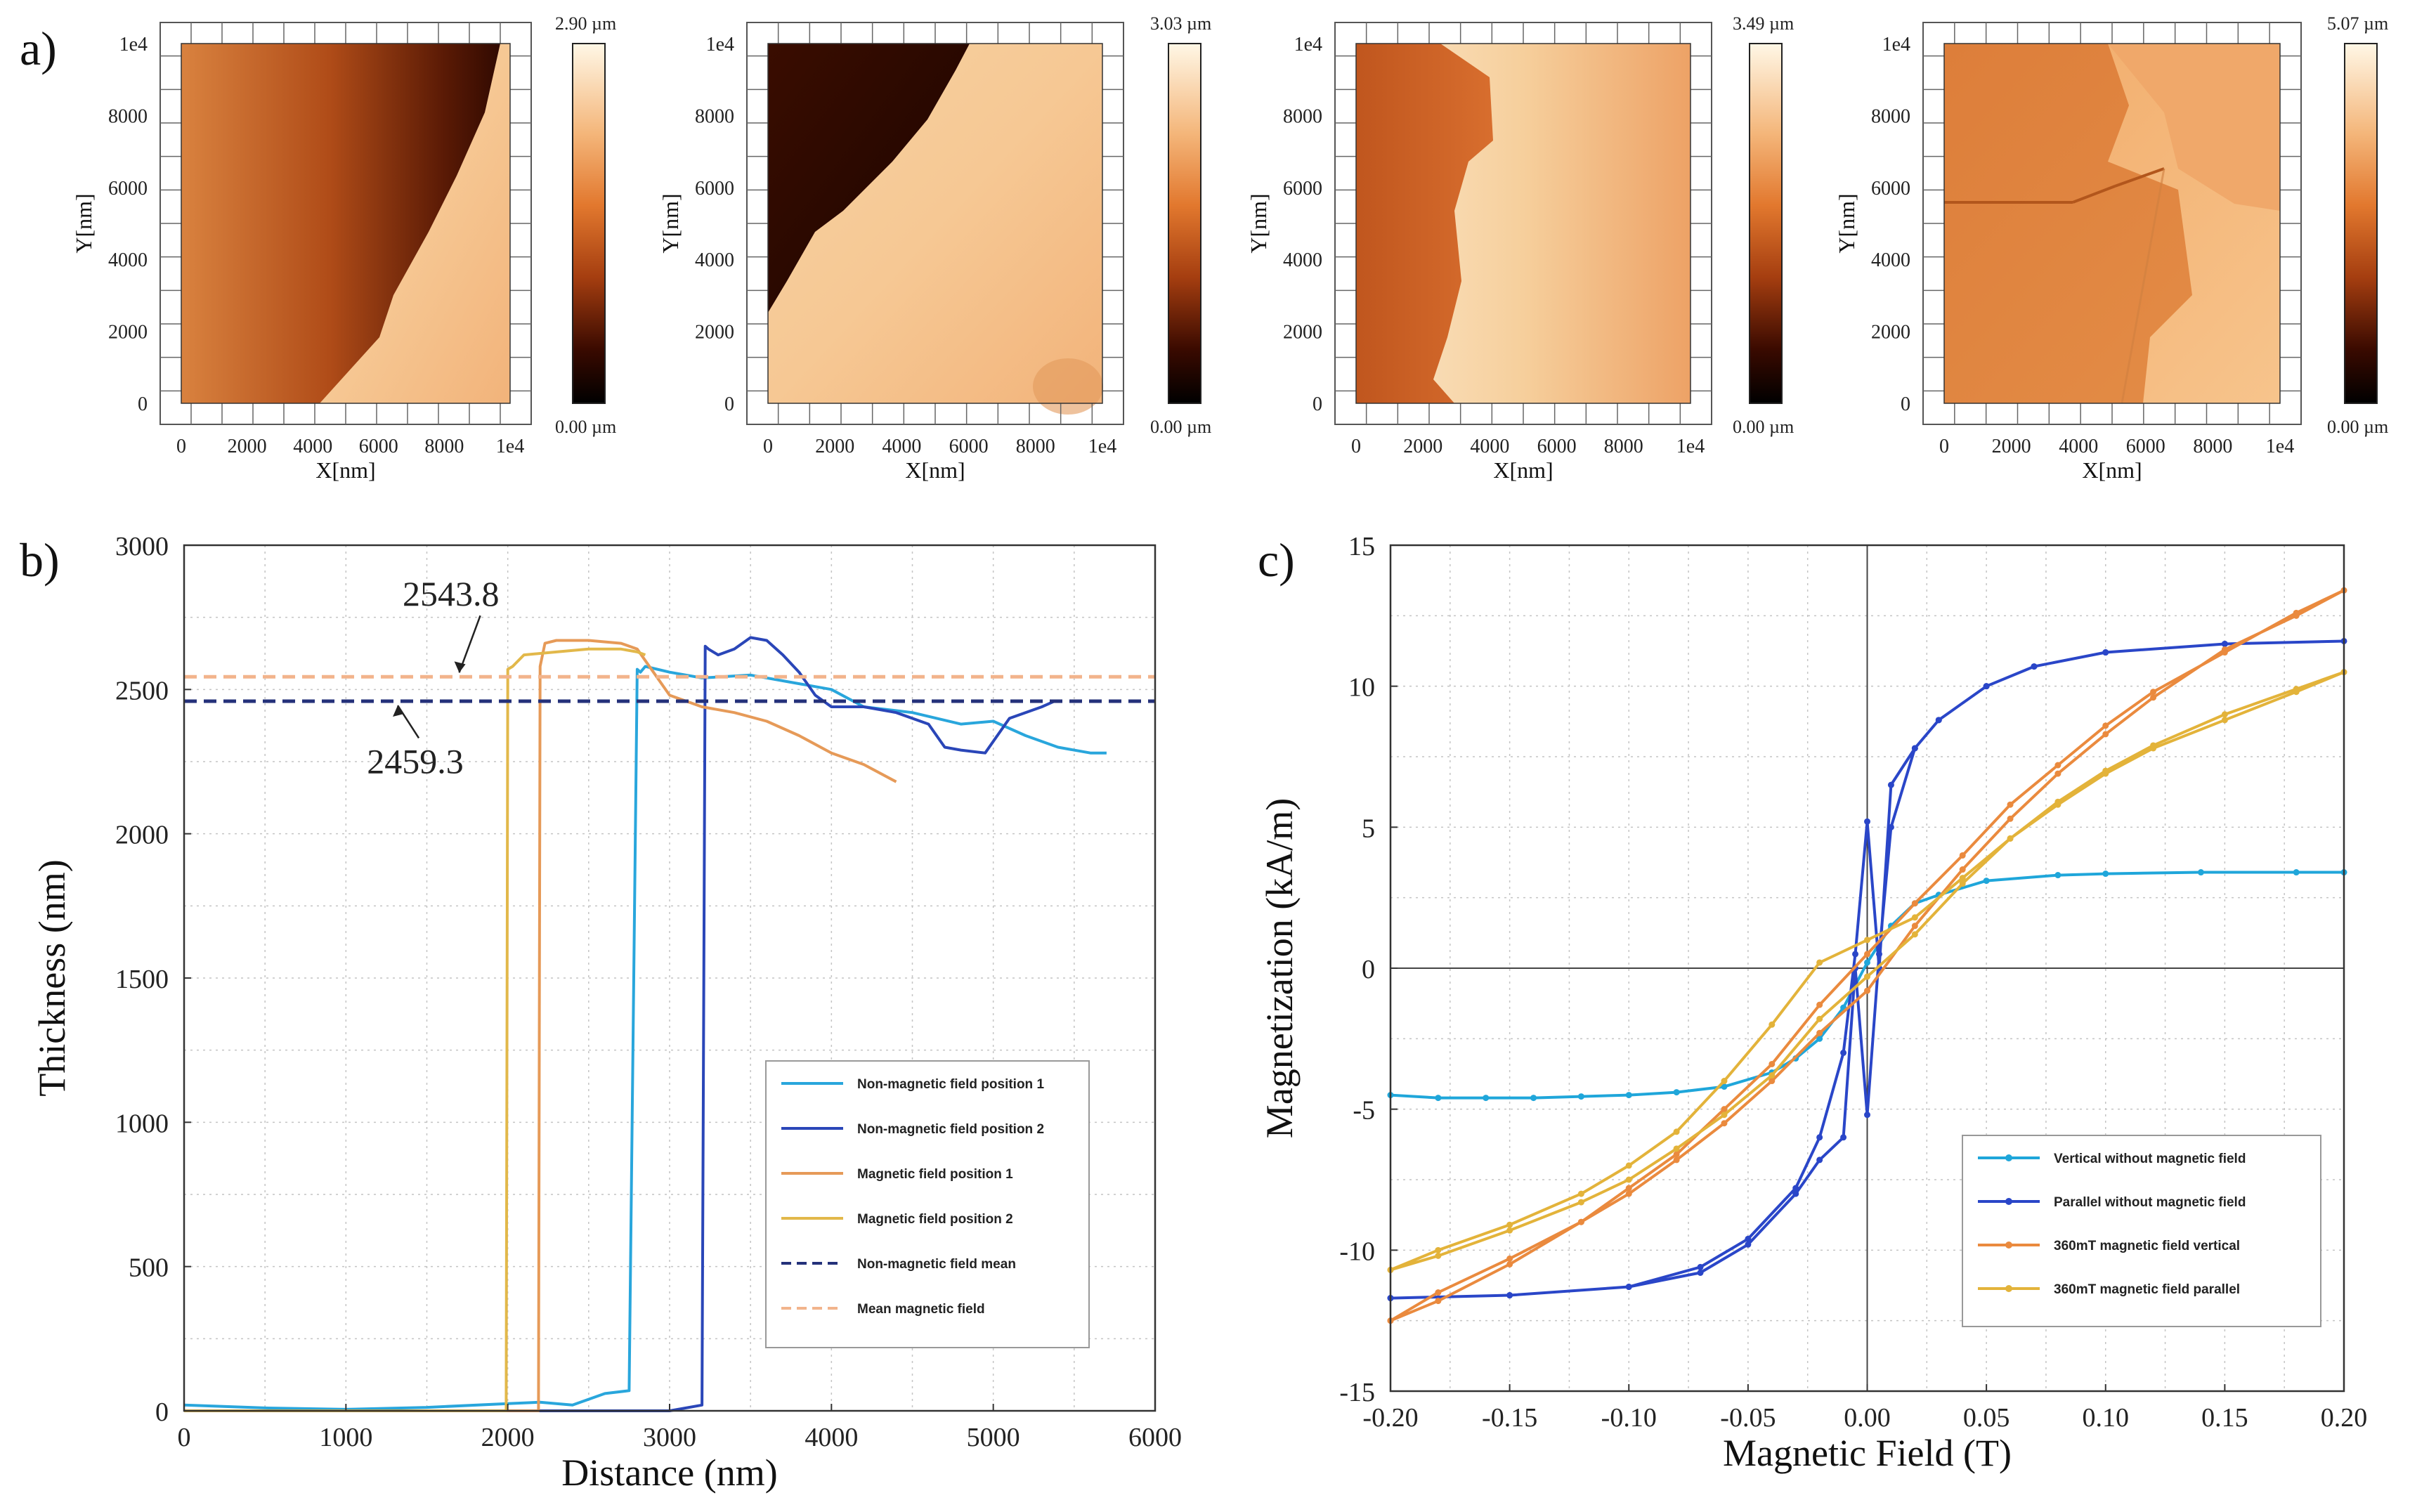  I want to click on afm-map-4-xtick: 6000, so click(2145, 446).